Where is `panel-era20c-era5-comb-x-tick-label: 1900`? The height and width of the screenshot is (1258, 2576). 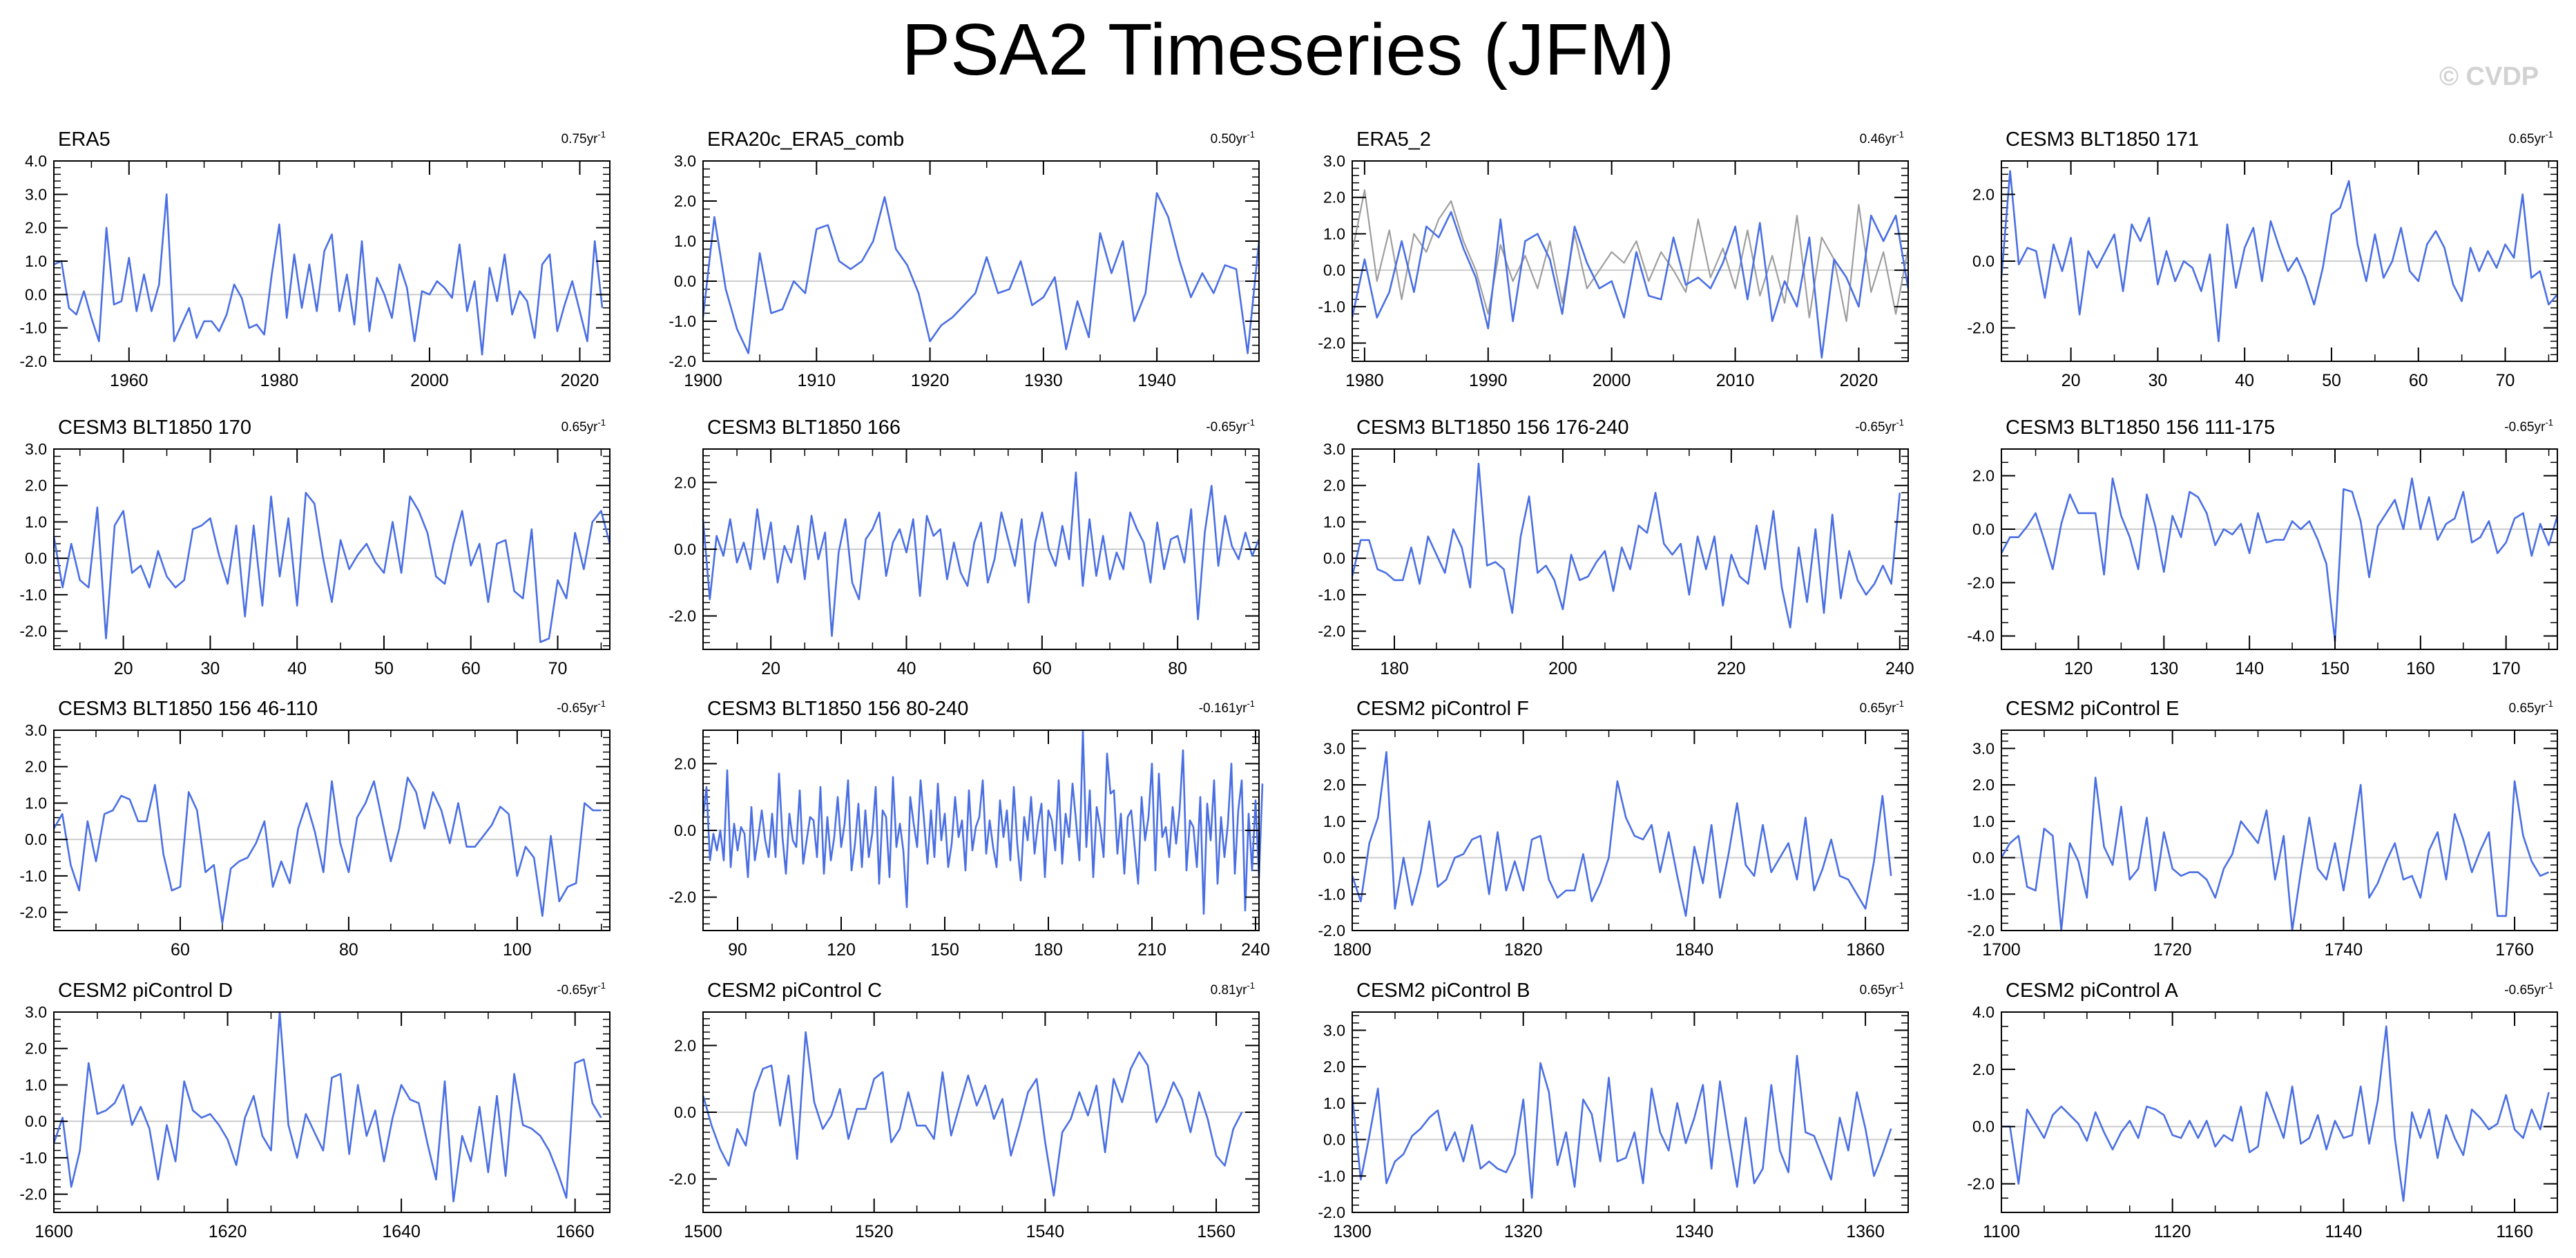 panel-era20c-era5-comb-x-tick-label: 1900 is located at coordinates (703, 380).